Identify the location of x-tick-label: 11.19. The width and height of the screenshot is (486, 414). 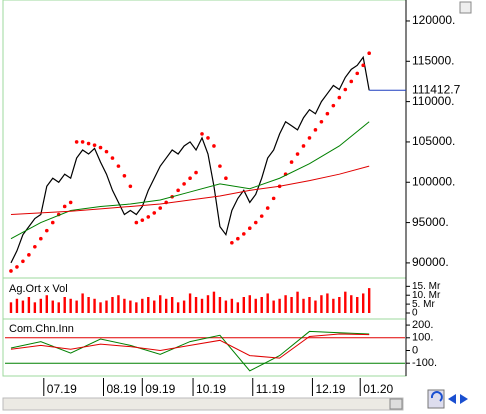
(270, 389).